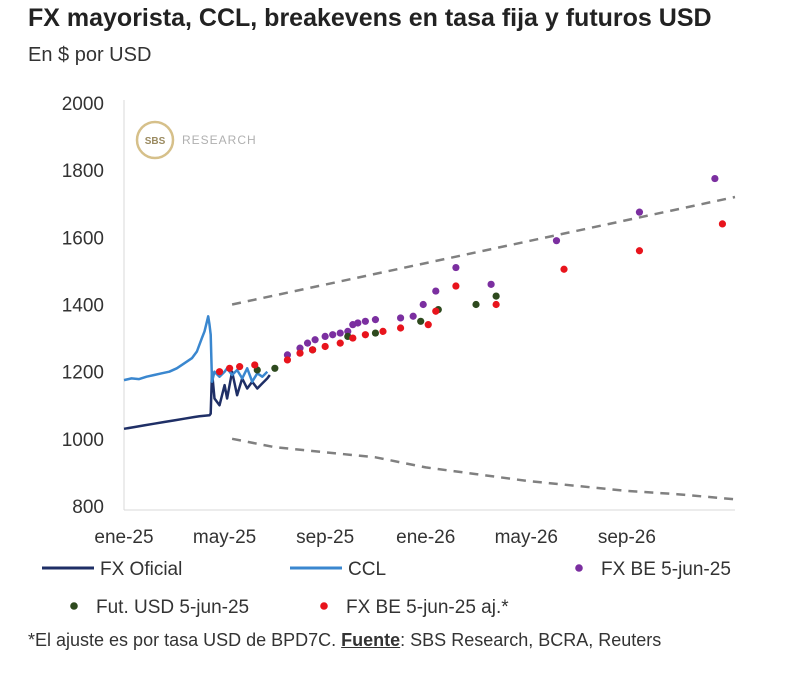  What do you see at coordinates (83, 171) in the screenshot?
I see `y-tick-label: 1800` at bounding box center [83, 171].